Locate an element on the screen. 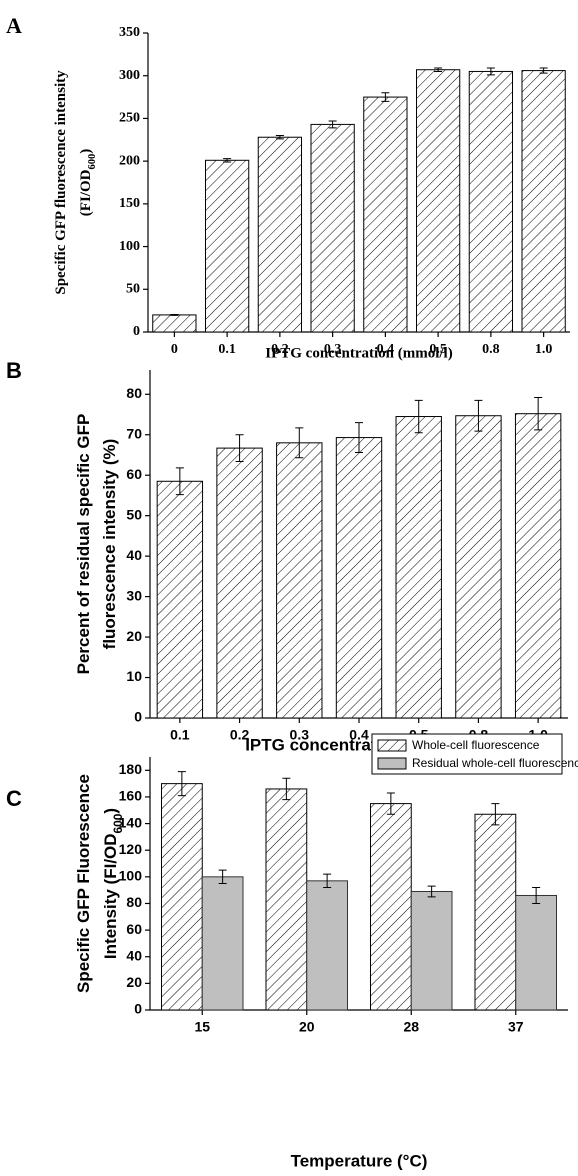 Image resolution: width=578 pixels, height=1176 pixels. x-tick-label: 0.2 is located at coordinates (280, 349).